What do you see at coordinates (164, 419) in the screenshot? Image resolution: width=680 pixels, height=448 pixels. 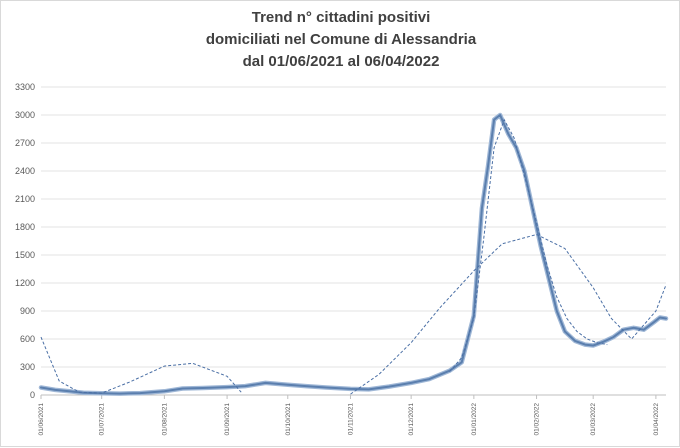 I see `x-tick-label: 01/08/2021` at bounding box center [164, 419].